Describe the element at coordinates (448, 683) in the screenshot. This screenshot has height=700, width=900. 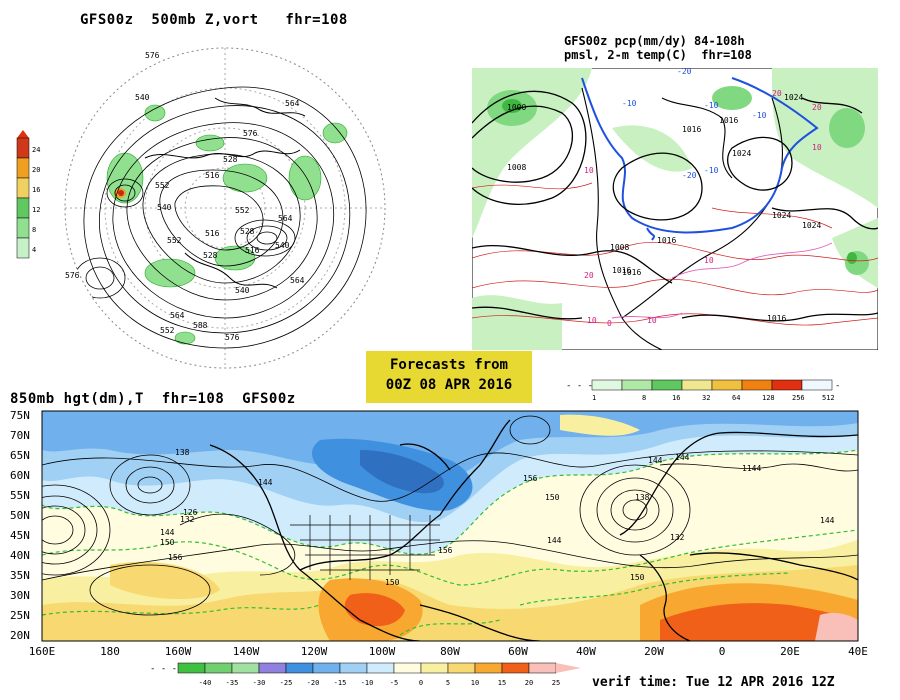
I see `colorbar-tick: 5` at that location.